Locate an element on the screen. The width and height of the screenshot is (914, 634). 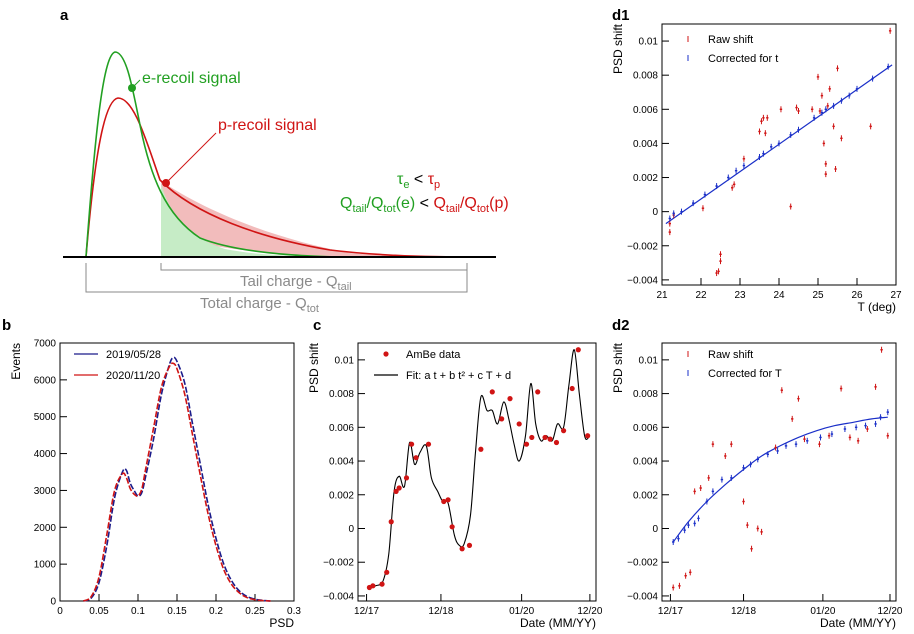
y-tick-label: 0.004 is located at coordinates (341, 462).